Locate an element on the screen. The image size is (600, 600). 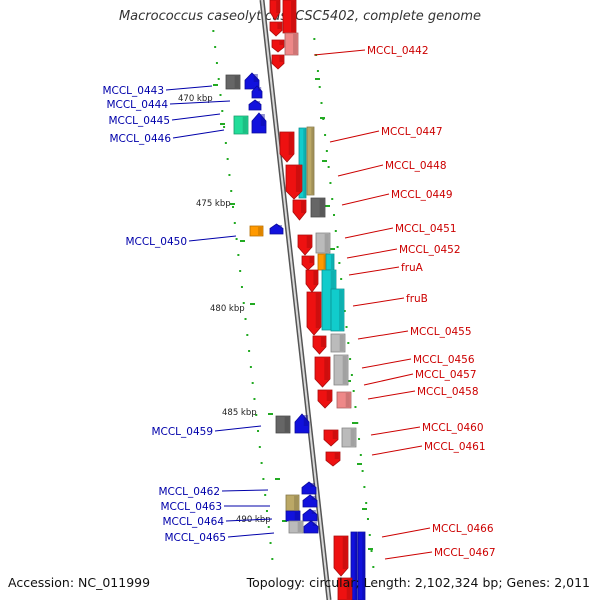
gene-label-left: MCCL_0459 is located at coordinates (182, 432).